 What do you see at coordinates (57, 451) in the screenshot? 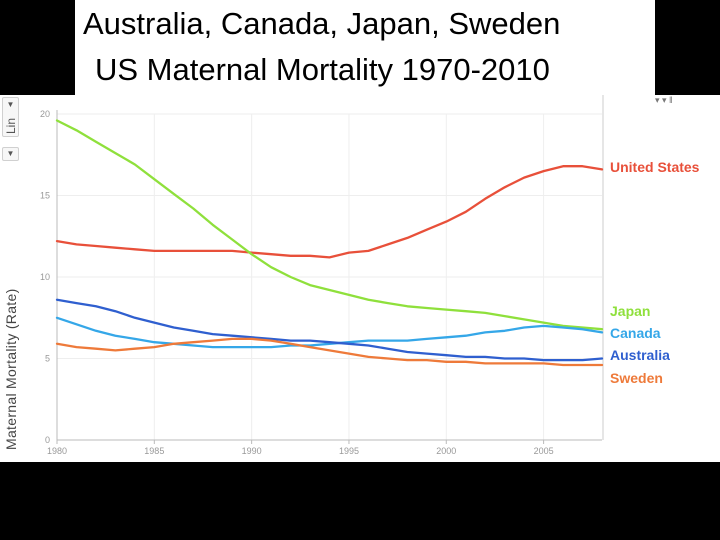
I see `x-tick-label: 1980` at bounding box center [57, 451].